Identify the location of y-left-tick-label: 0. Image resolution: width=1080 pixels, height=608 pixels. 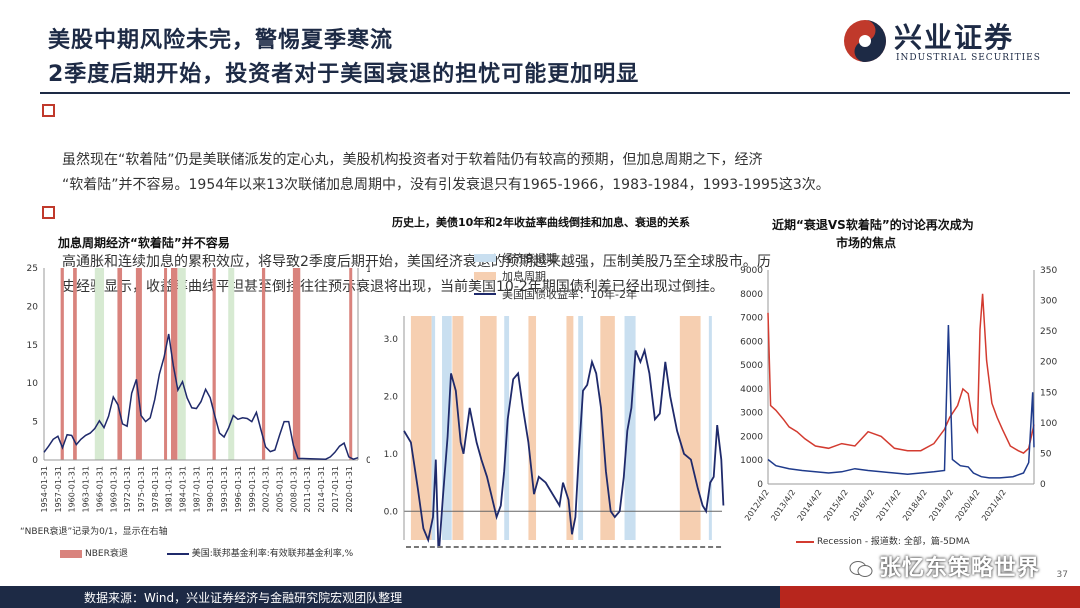
(760, 485).